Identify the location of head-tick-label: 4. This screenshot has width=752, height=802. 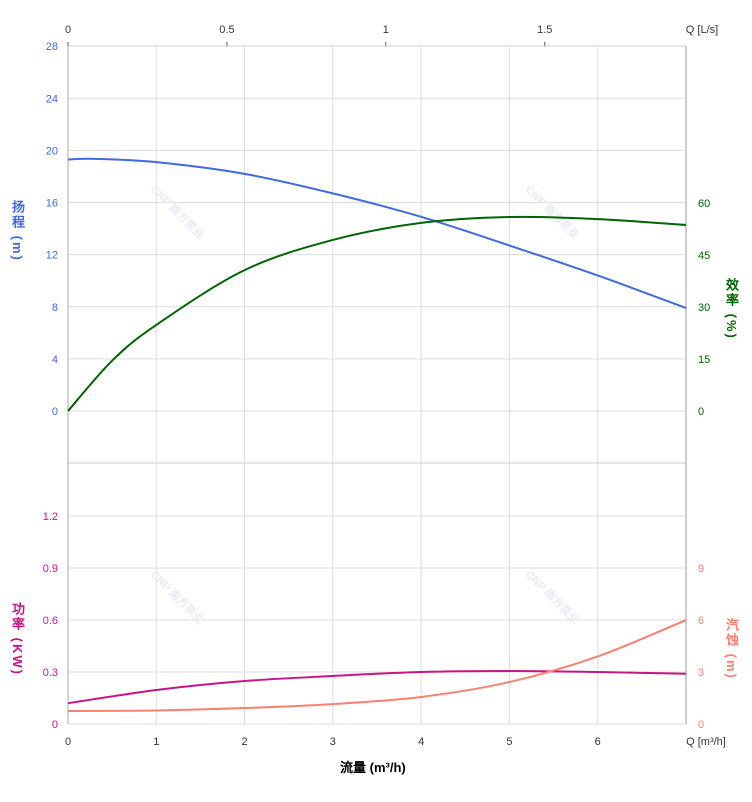
(55, 360).